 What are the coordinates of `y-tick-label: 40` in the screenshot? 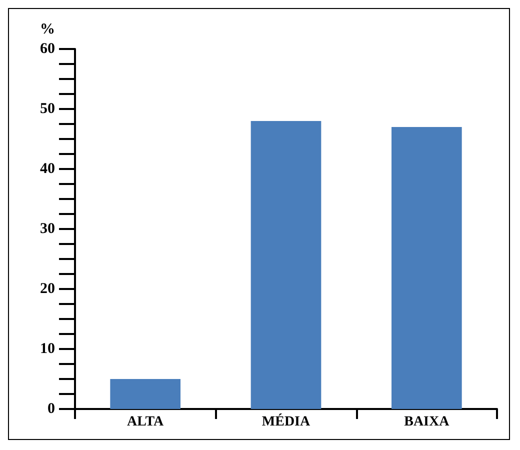 It's located at (47, 169).